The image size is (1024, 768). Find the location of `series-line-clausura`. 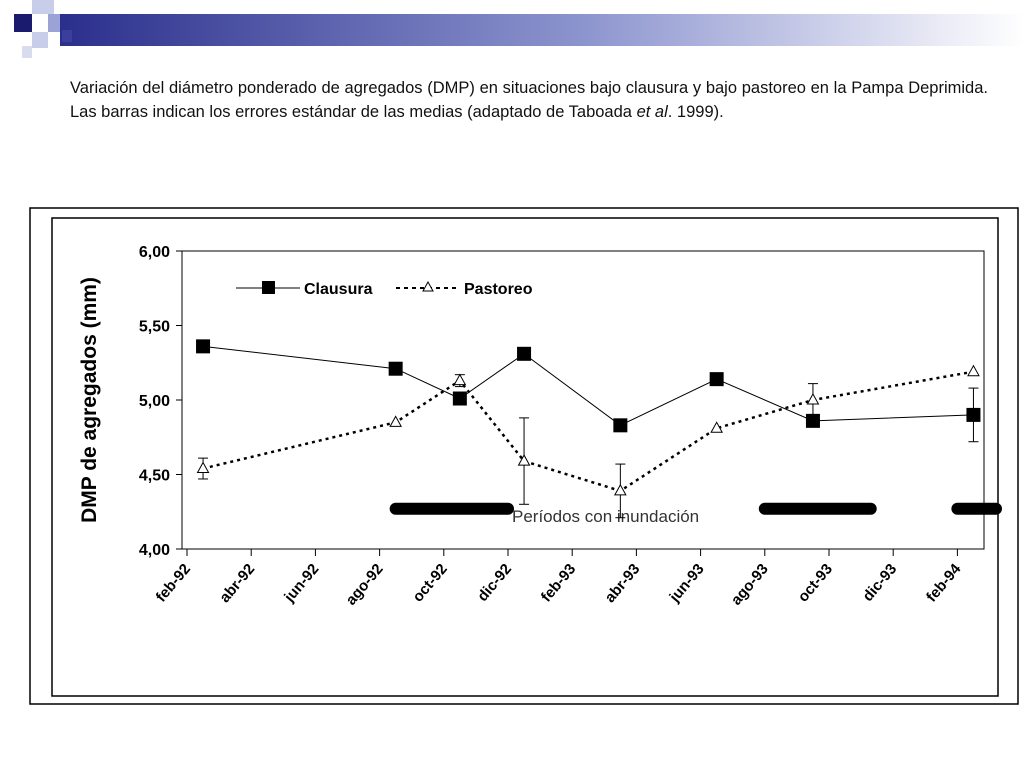

series-line-clausura is located at coordinates (588, 385).